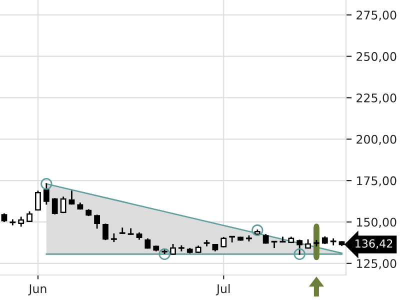 The image size is (400, 300). I want to click on y-tick-label: 150,00, so click(376, 223).